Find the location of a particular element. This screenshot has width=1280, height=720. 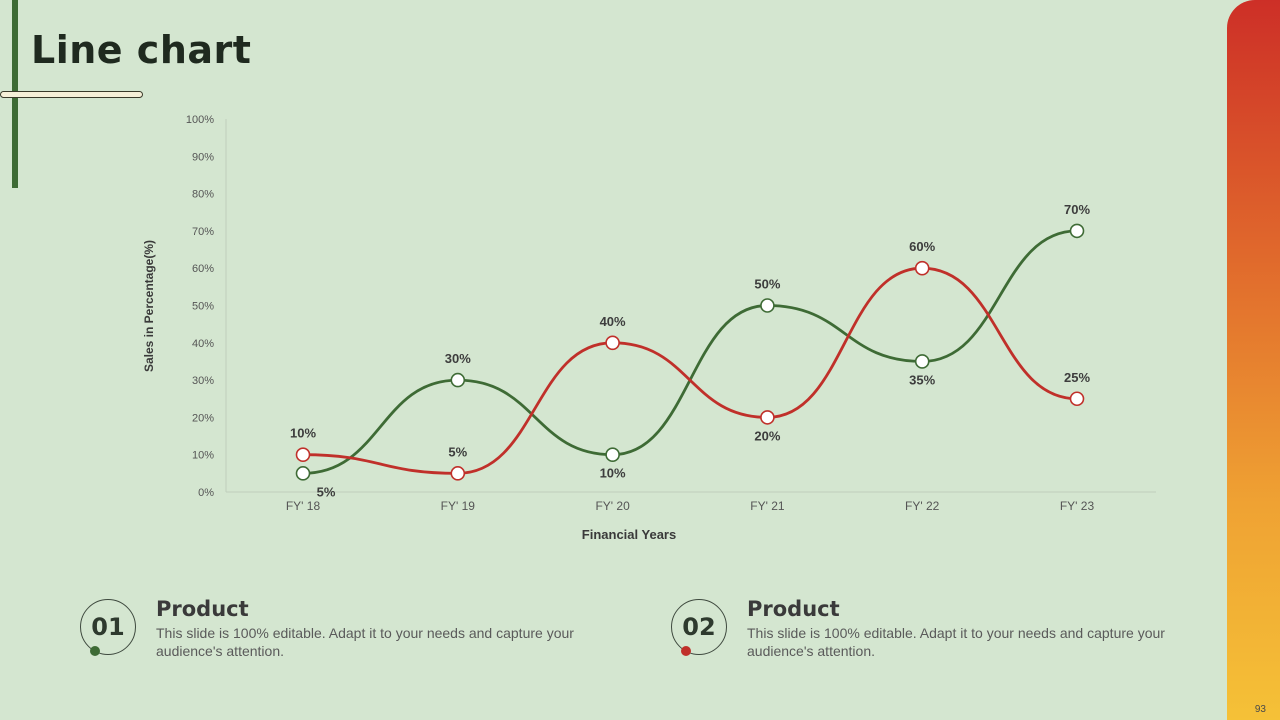

x-tick-label: FY' 18 is located at coordinates (303, 506).